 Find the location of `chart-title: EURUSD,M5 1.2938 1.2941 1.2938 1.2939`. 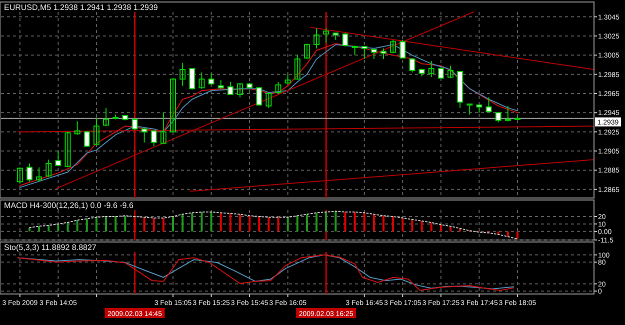

chart-title: EURUSD,M5 1.2938 1.2941 1.2938 1.2939 is located at coordinates (81, 7).